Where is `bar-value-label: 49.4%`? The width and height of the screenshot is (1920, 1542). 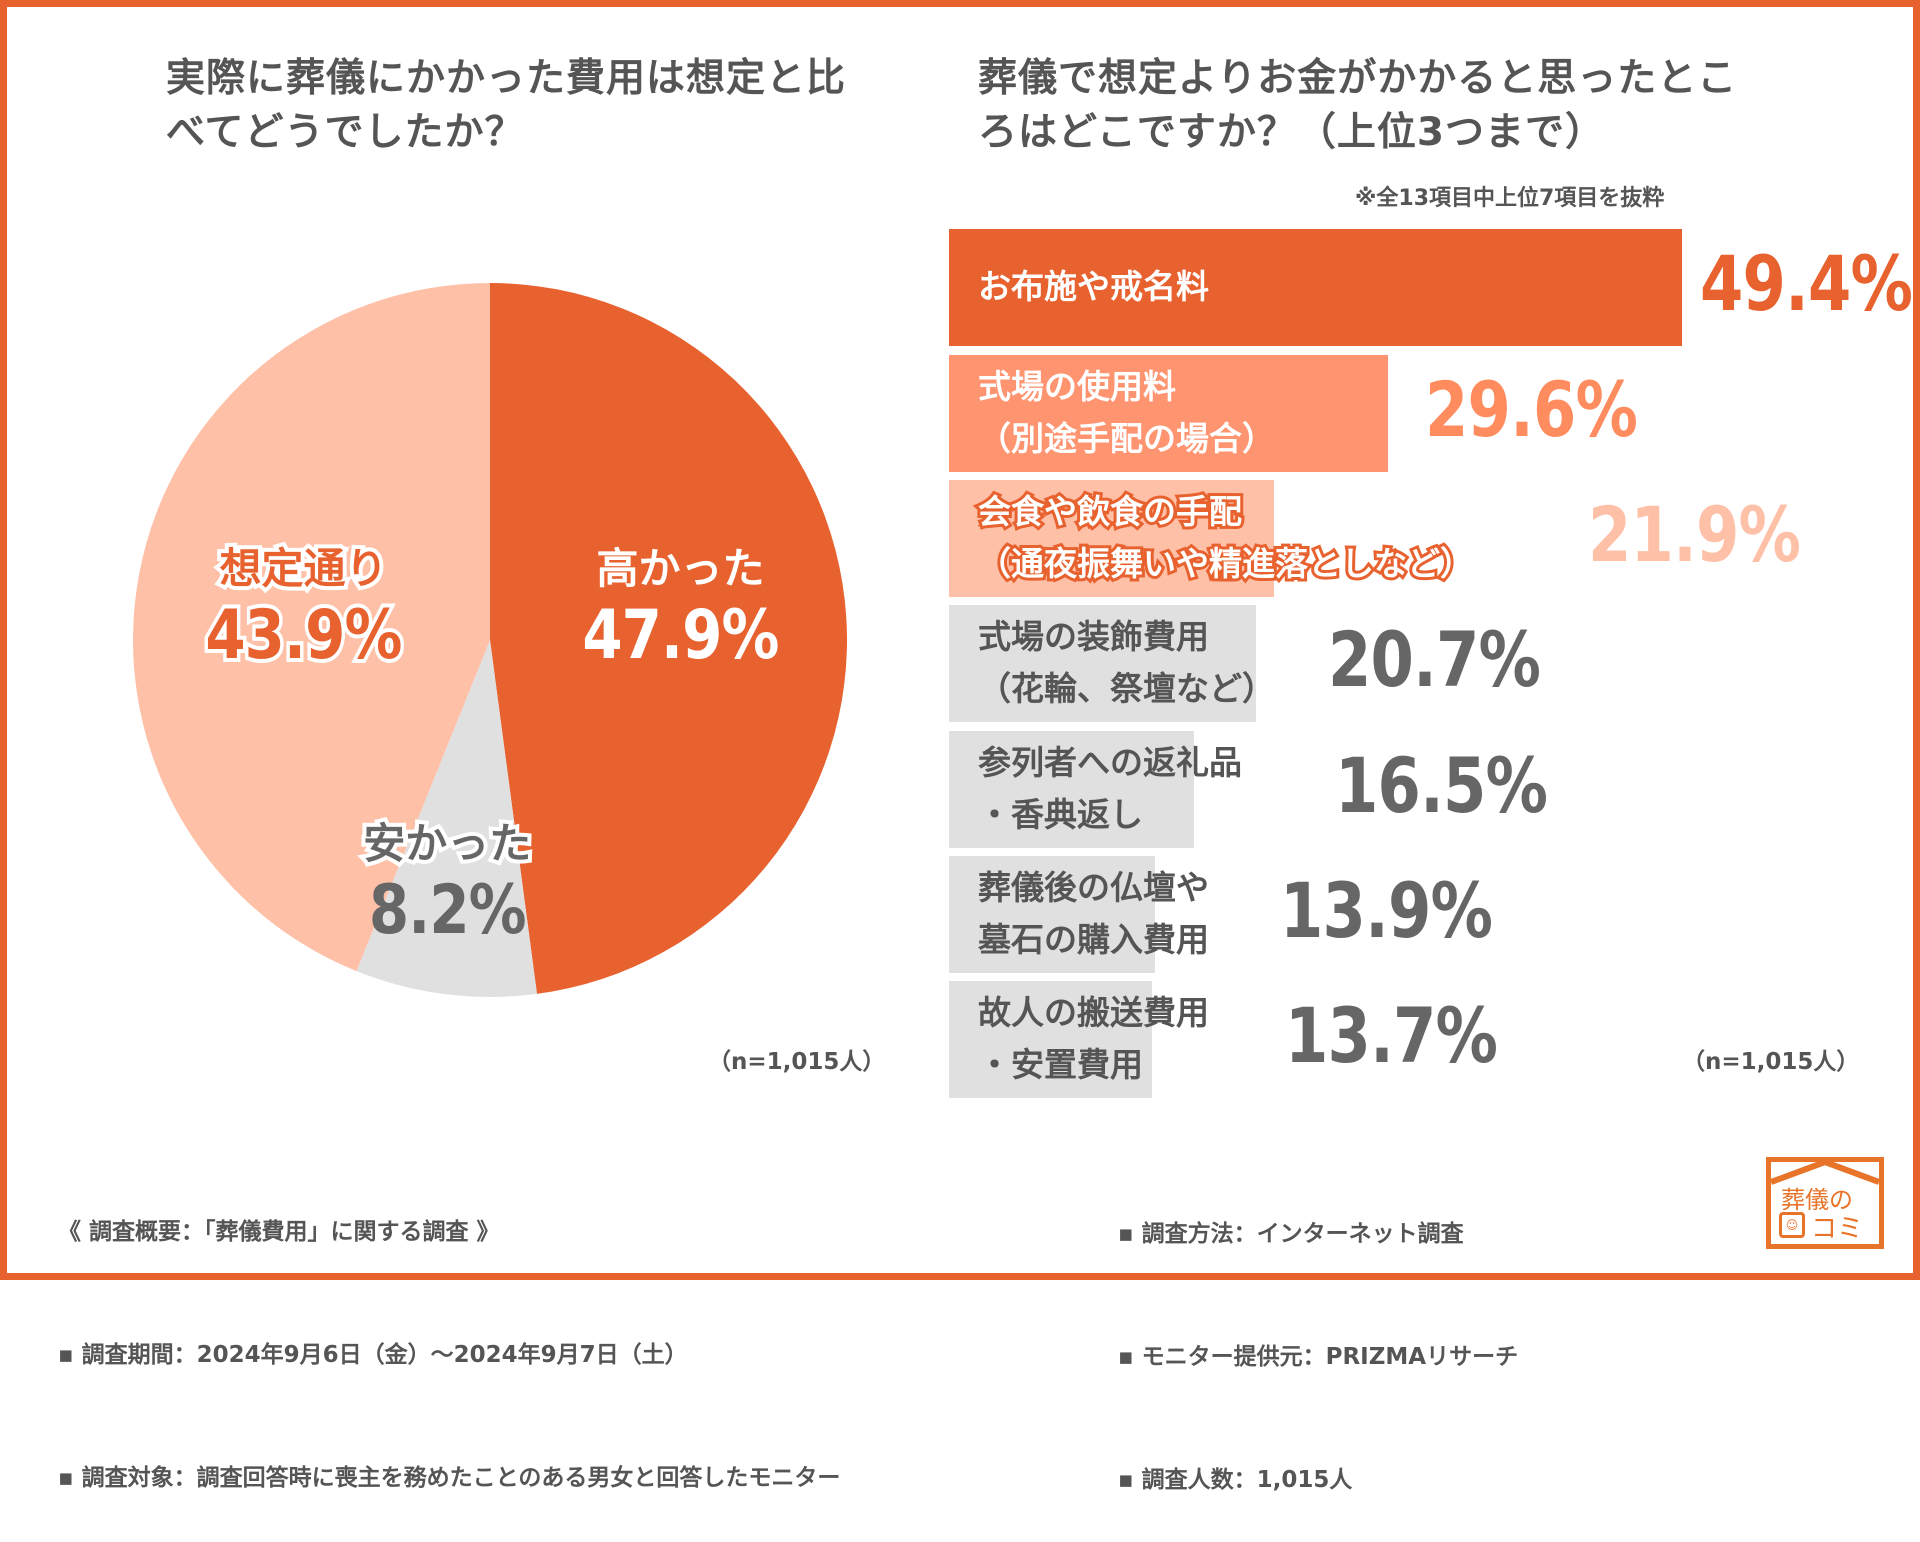
bar-value-label: 49.4% is located at coordinates (1806, 283).